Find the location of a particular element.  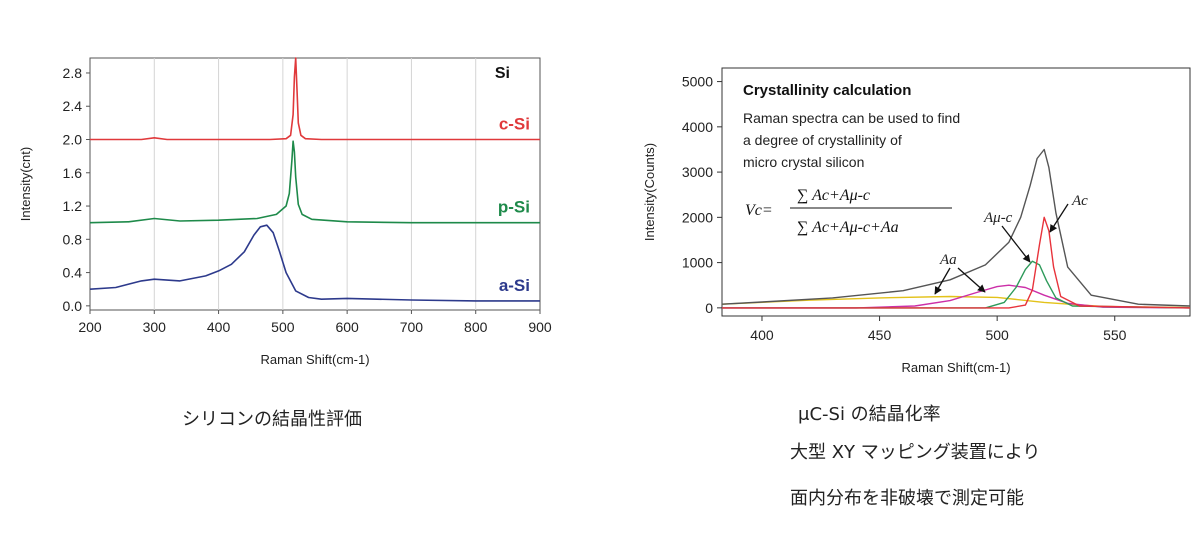

y-tick-label: 2.8 is located at coordinates (73, 73).